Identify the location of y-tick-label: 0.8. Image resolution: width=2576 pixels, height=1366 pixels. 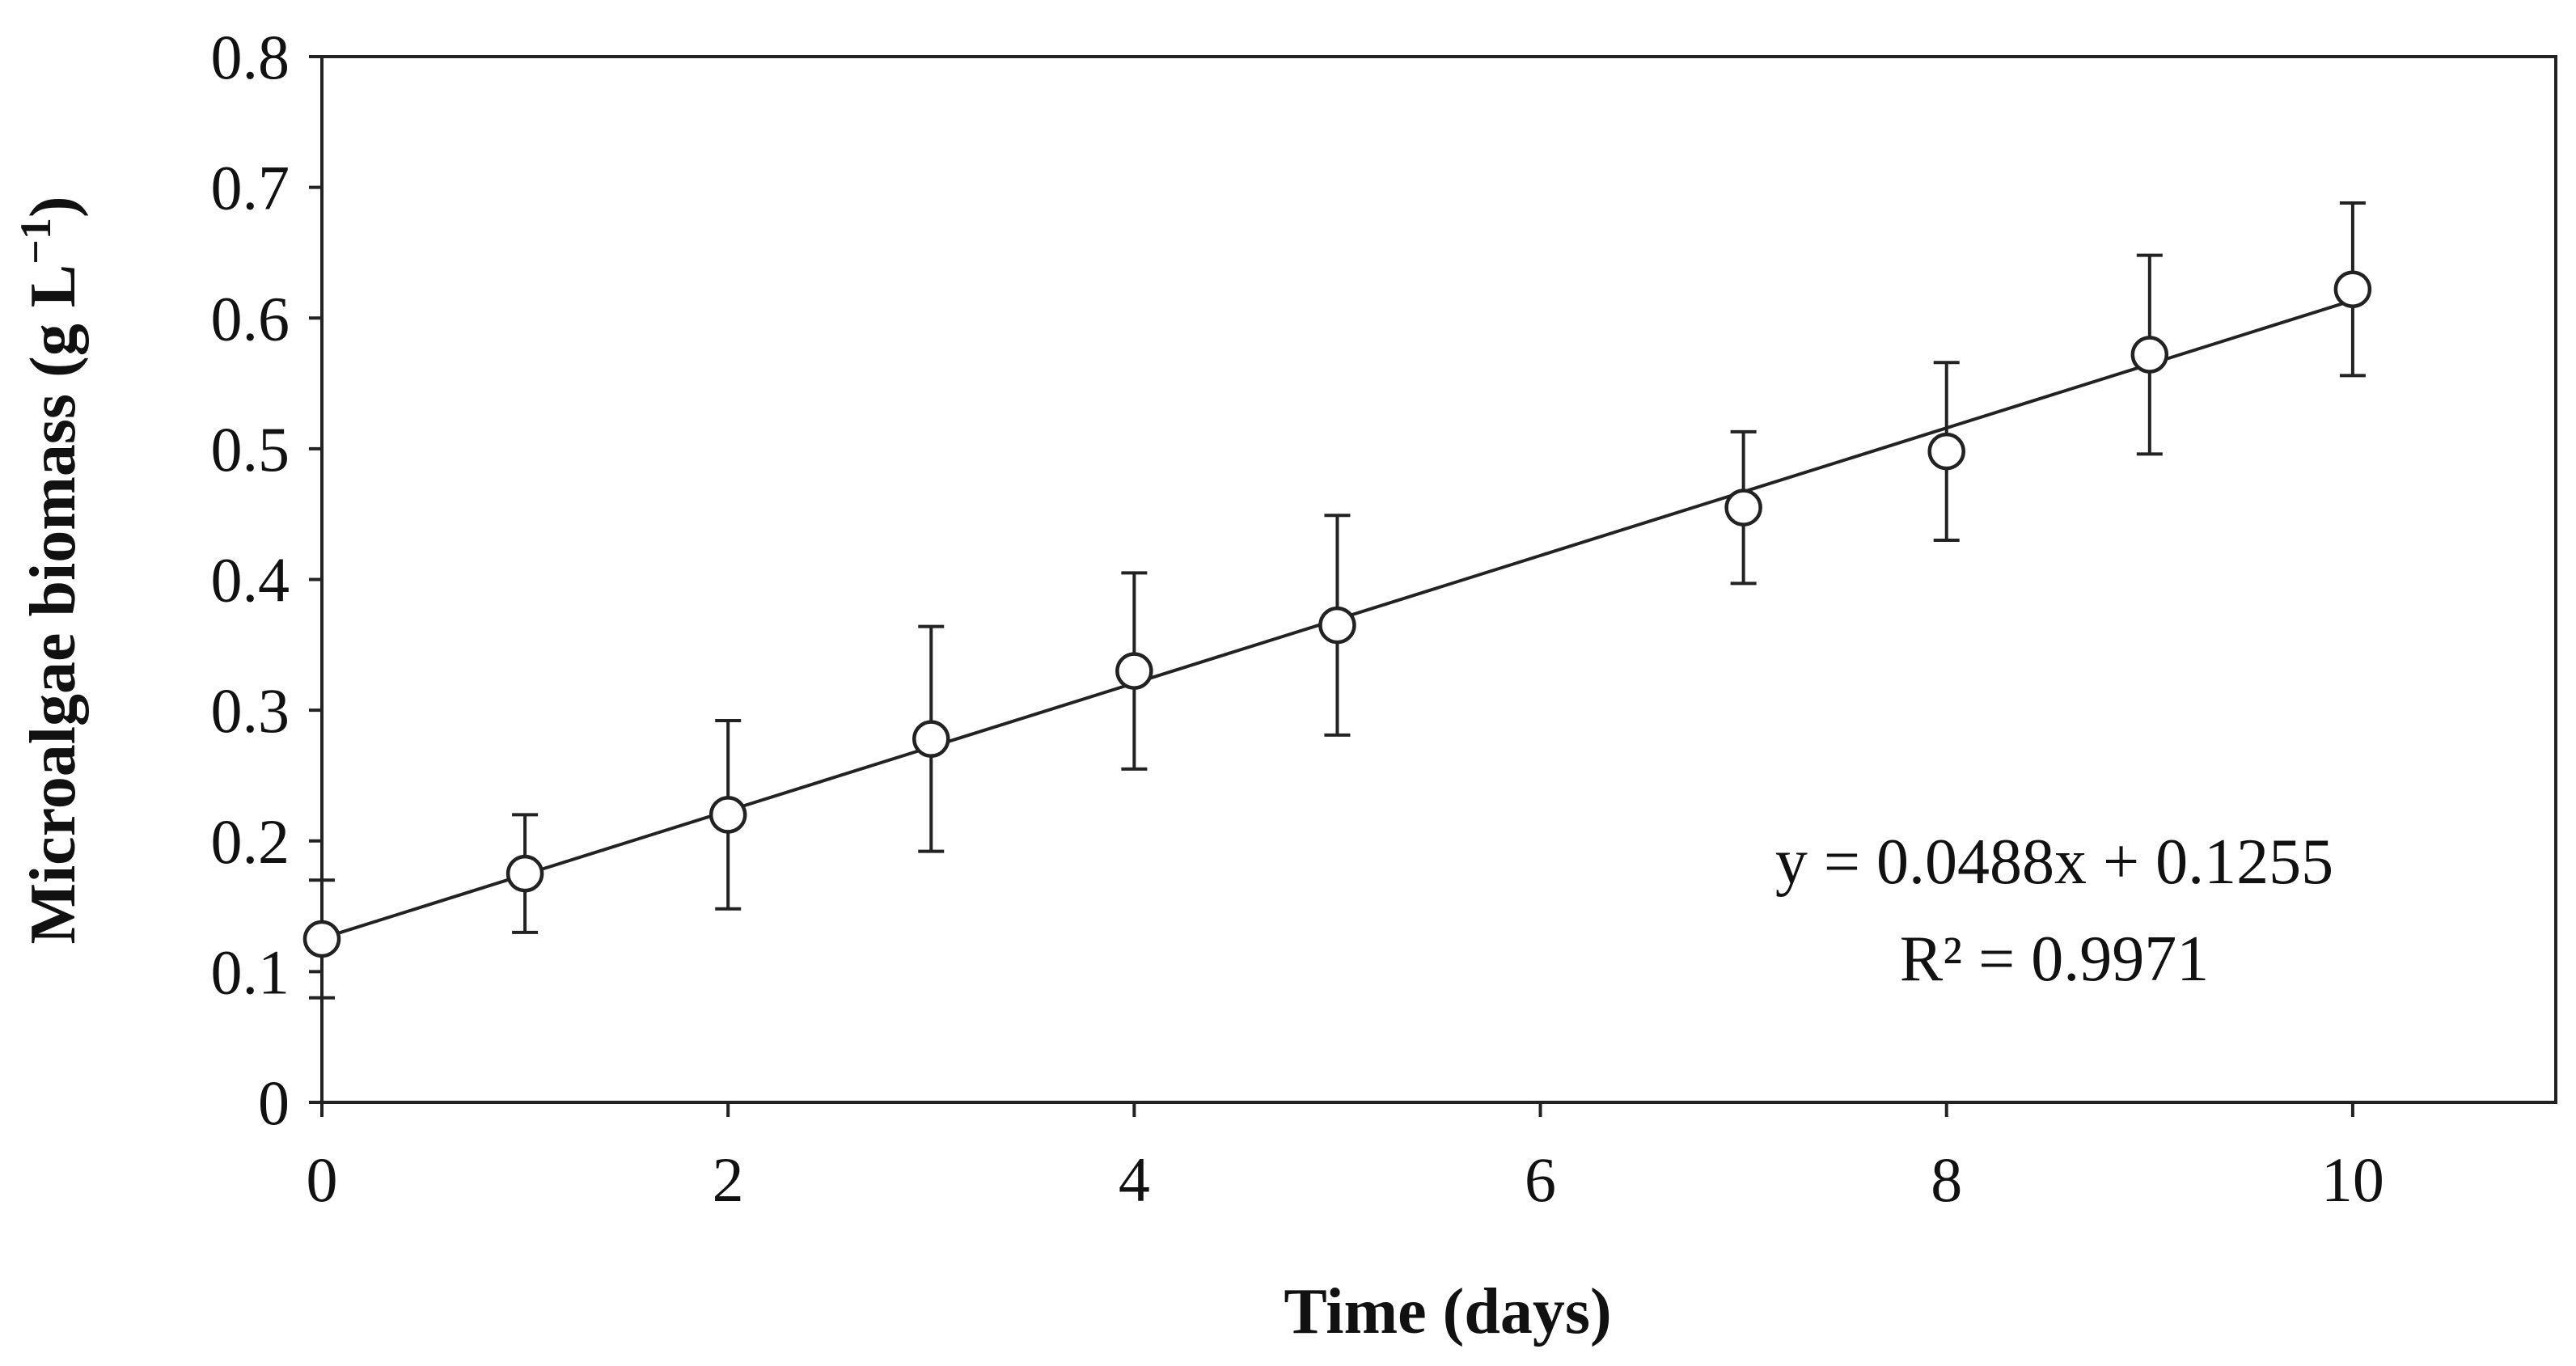
(251, 57).